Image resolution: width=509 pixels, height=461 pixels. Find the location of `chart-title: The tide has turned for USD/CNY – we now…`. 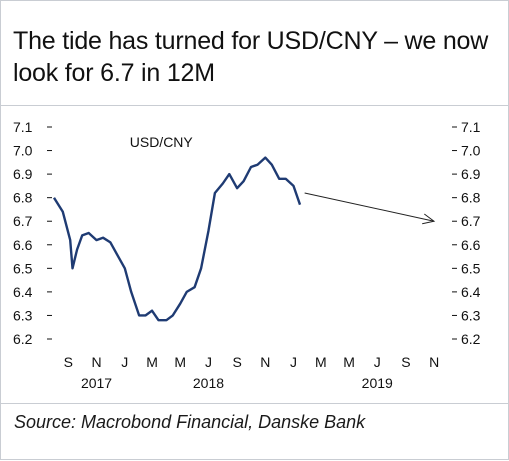

chart-title: The tide has turned for USD/CNY – we now… is located at coordinates (251, 57).